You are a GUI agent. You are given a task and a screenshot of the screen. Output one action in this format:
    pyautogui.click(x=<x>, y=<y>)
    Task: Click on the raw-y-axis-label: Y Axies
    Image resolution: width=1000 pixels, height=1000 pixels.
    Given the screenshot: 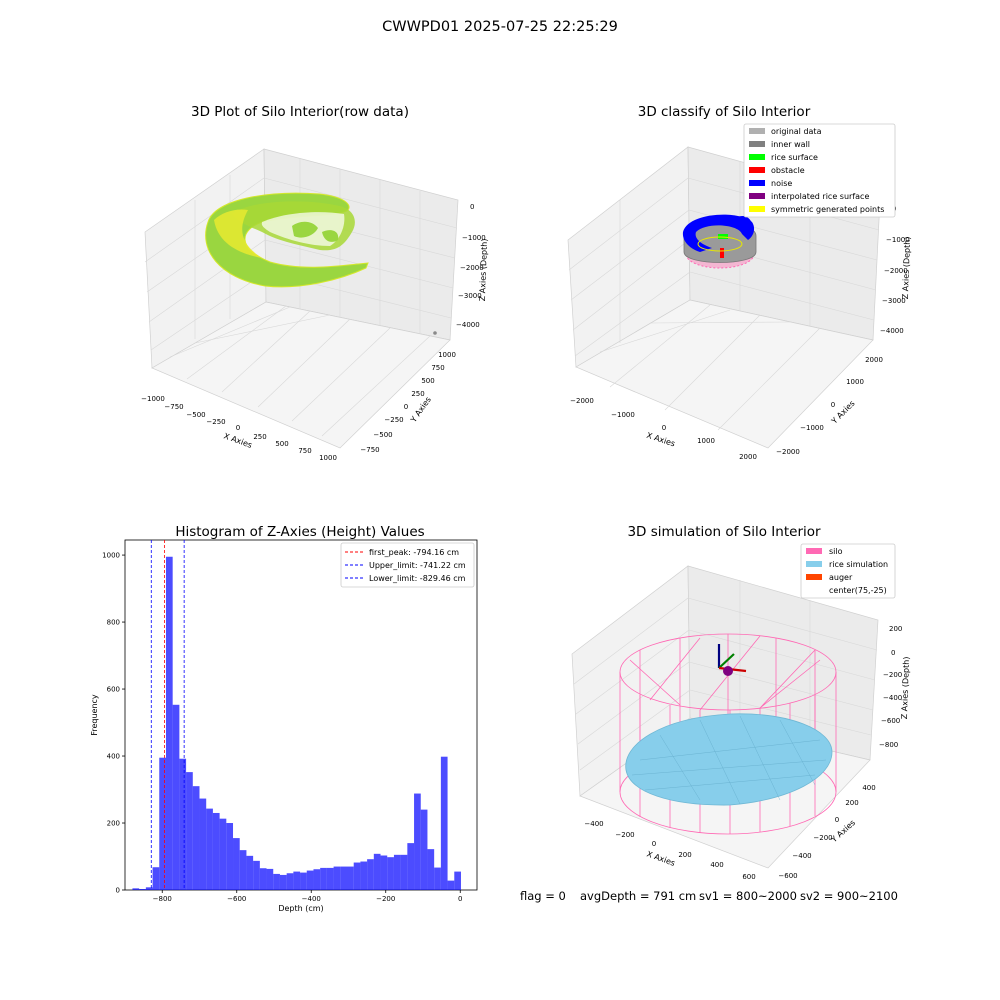 What is the action you would take?
    pyautogui.click(x=420, y=410)
    